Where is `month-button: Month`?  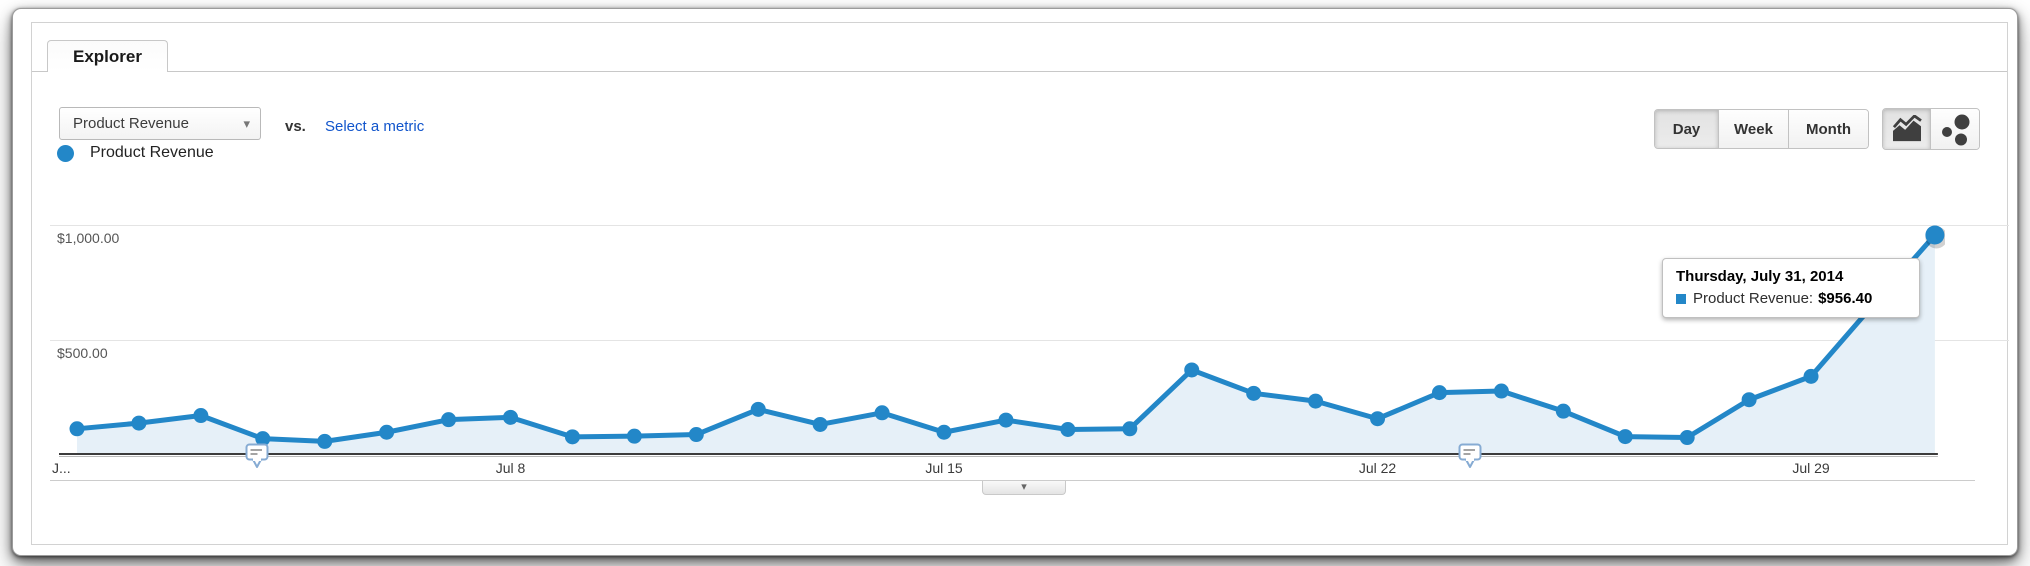 month-button: Month is located at coordinates (1828, 129).